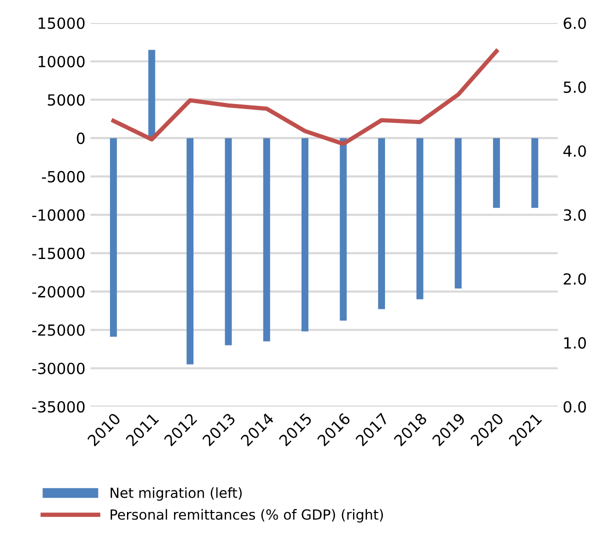 This screenshot has width=603, height=535. What do you see at coordinates (575, 215) in the screenshot?
I see `y2-tick-label: 3.0` at bounding box center [575, 215].